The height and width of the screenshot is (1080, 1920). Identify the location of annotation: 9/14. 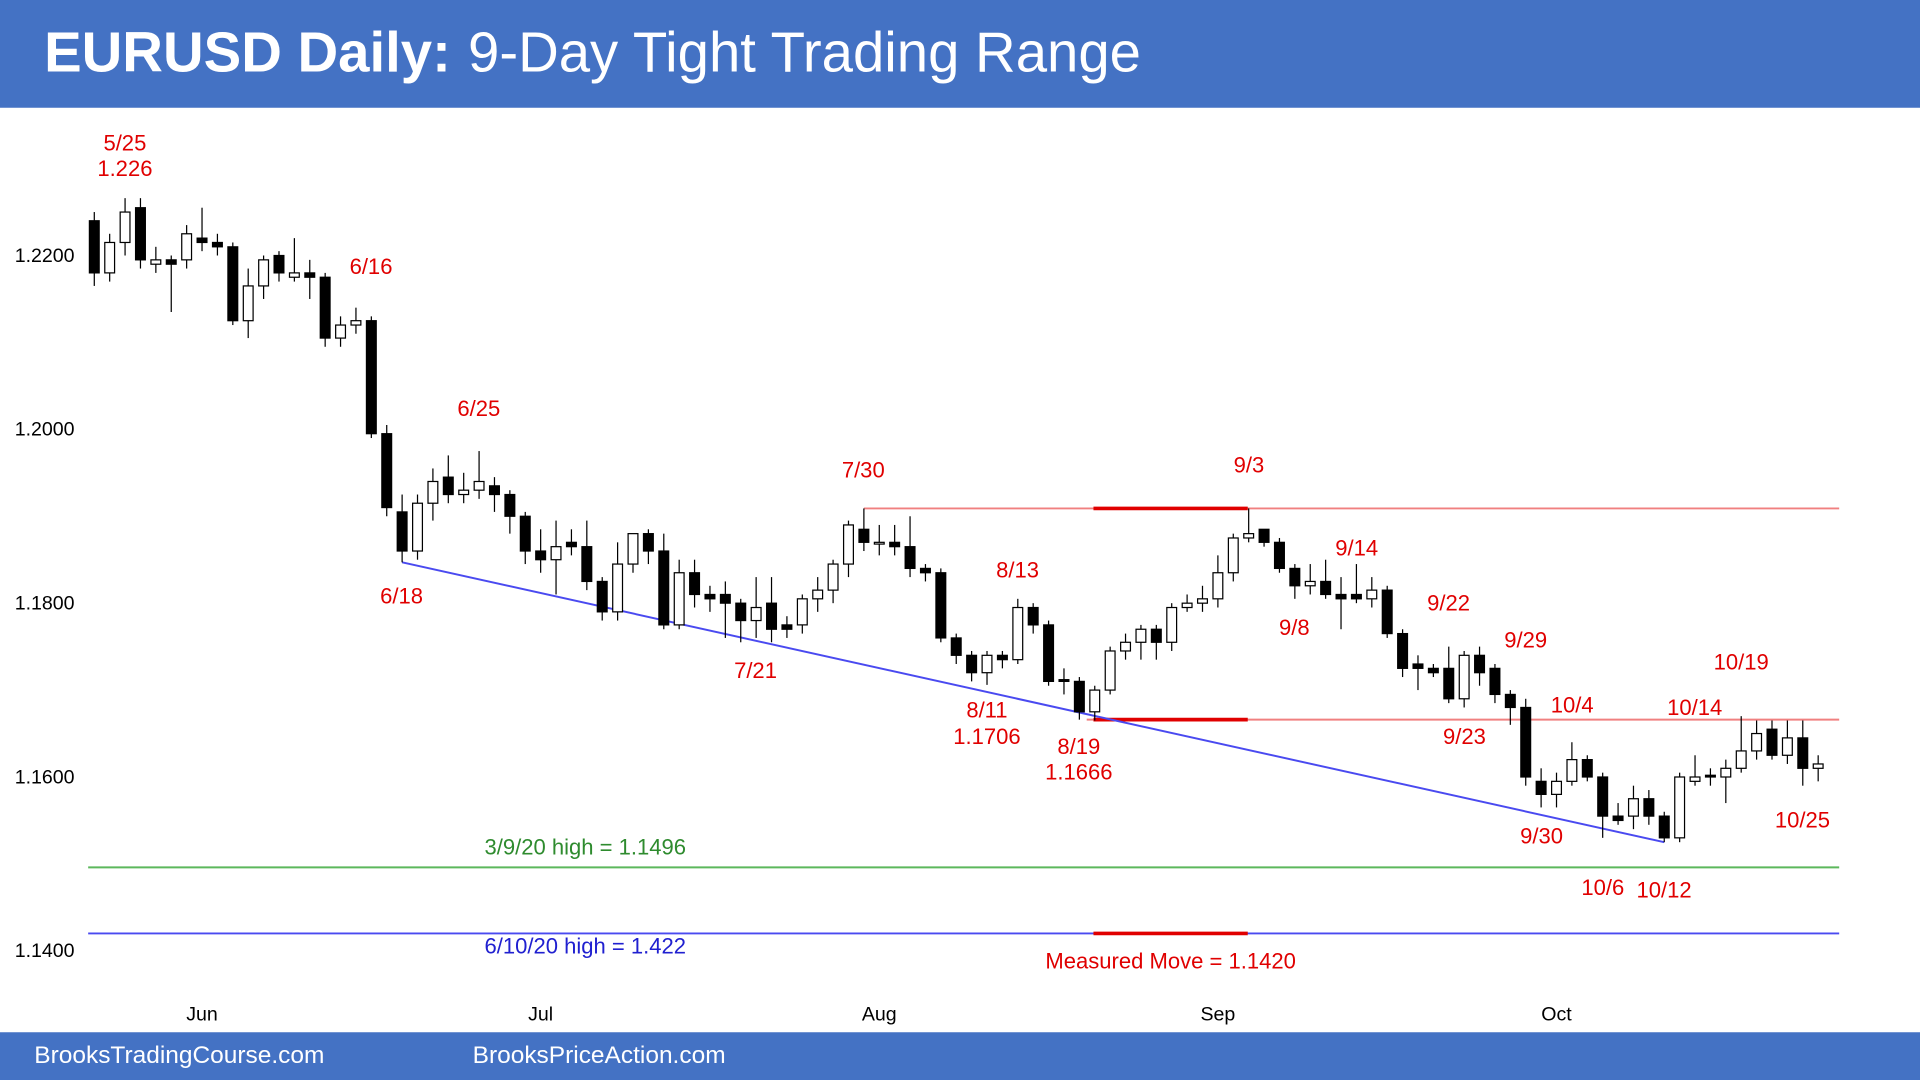
(1356, 548).